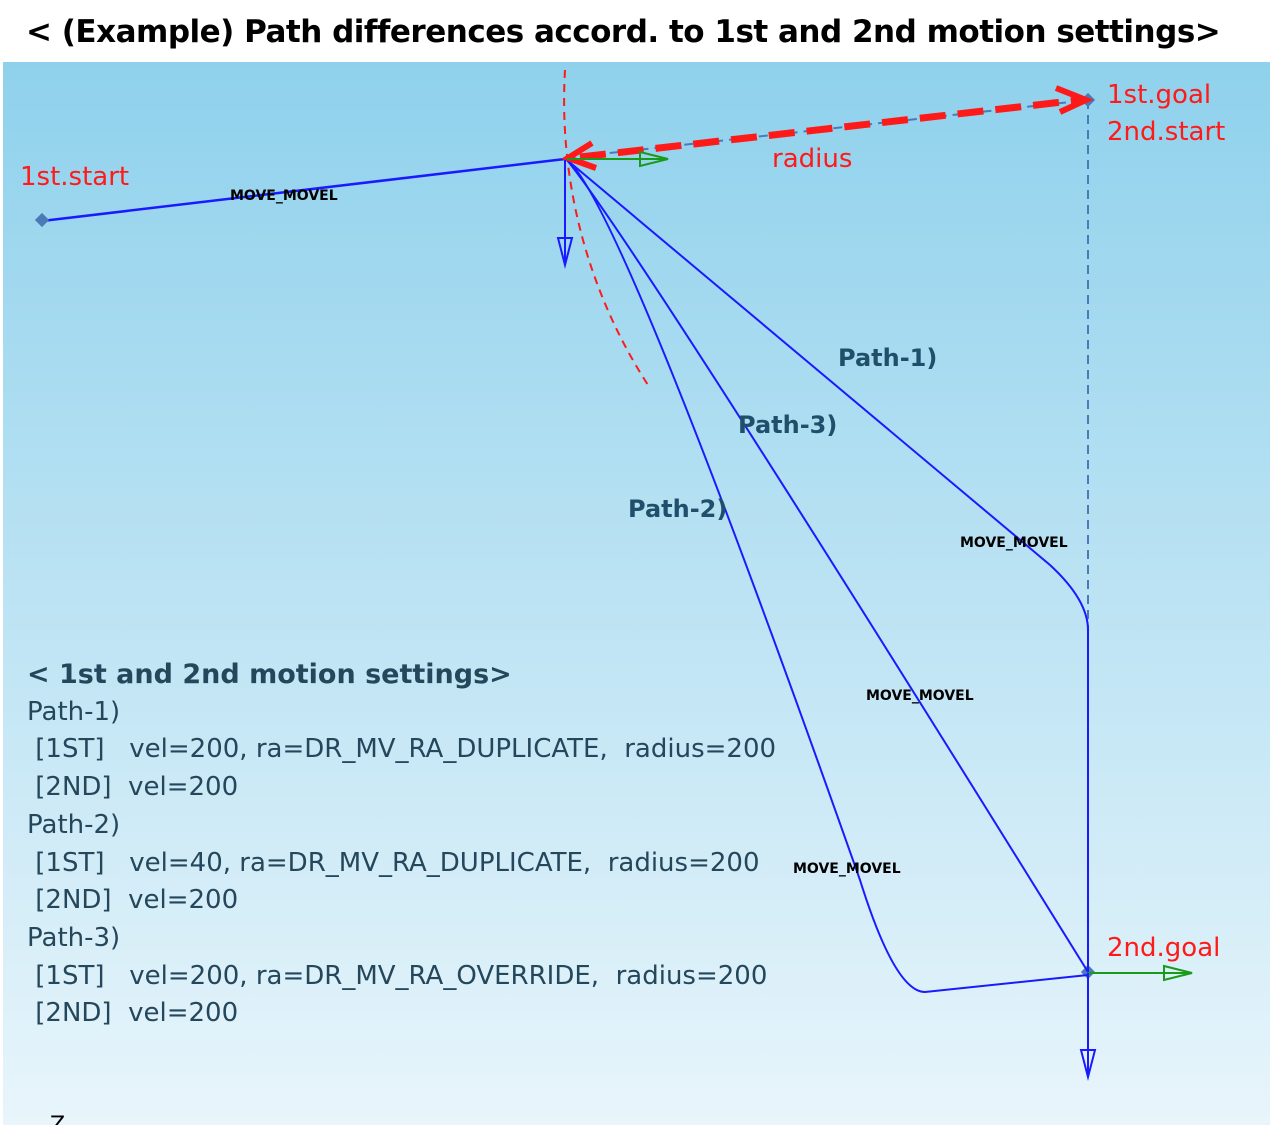  What do you see at coordinates (1166, 132) in the screenshot?
I see `label-2nd-start: 2nd.start` at bounding box center [1166, 132].